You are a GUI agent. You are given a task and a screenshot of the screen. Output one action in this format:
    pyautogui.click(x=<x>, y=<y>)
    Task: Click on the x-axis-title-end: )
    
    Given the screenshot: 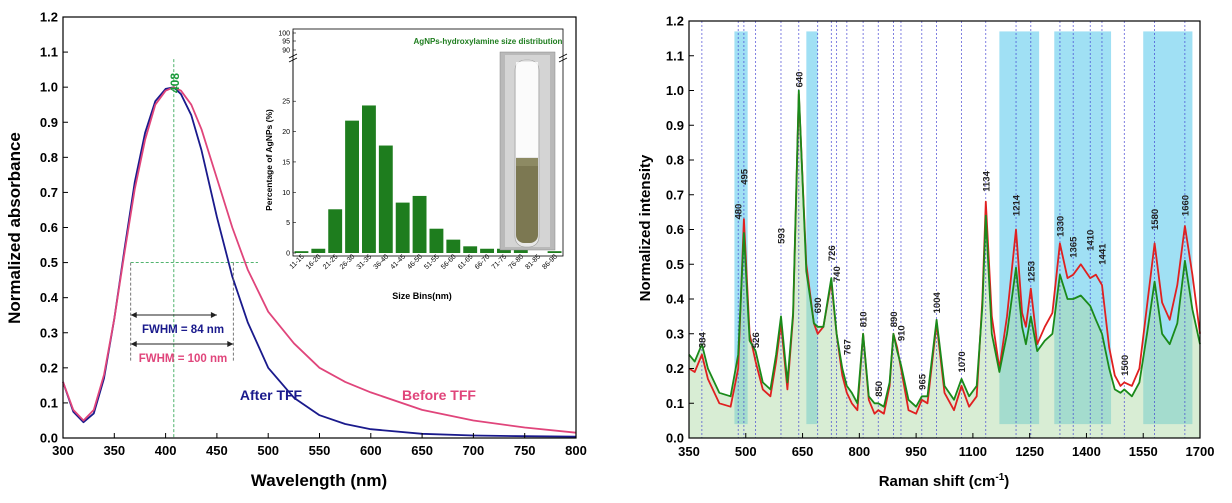 What is the action you would take?
    pyautogui.click(x=1006, y=481)
    